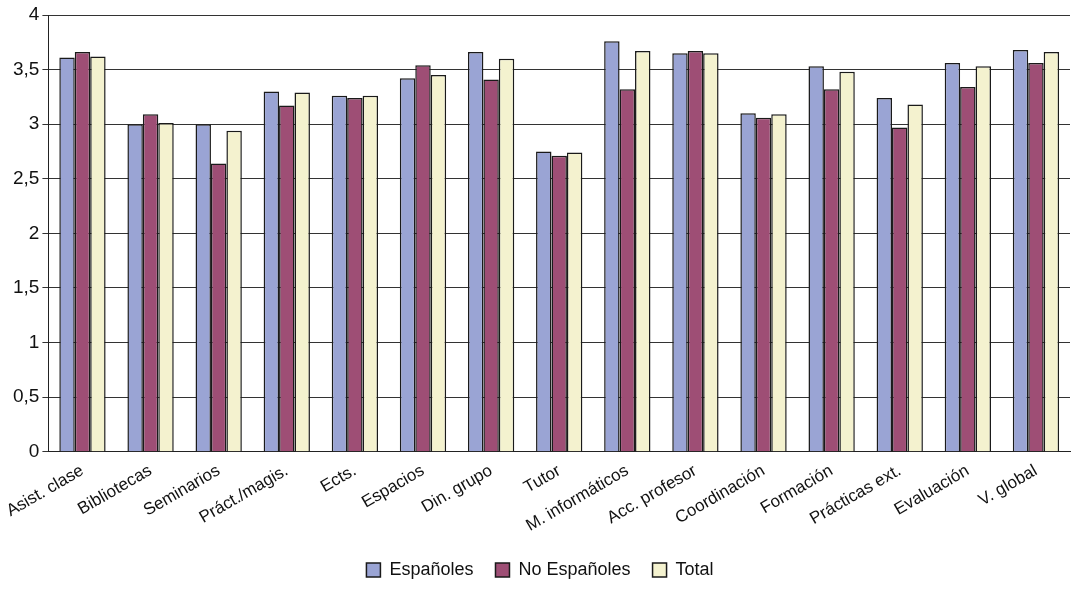  I want to click on y-tick-label: 3, so click(34, 123).